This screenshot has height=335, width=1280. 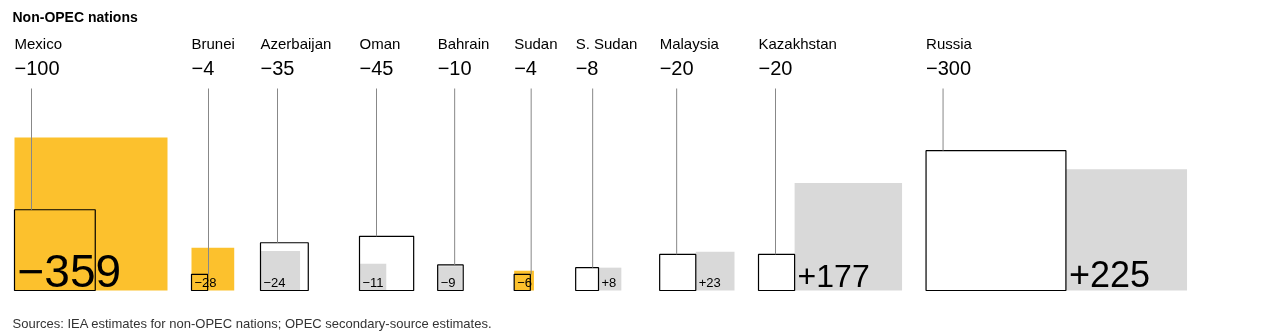 What do you see at coordinates (75, 16) in the screenshot?
I see `text: Non-OPEC nations` at bounding box center [75, 16].